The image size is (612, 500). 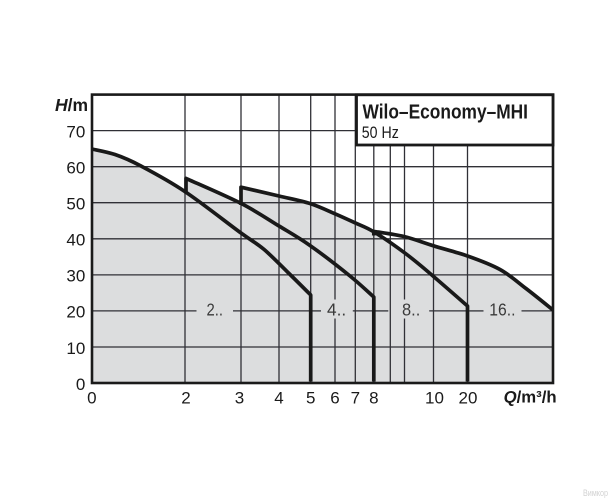 I want to click on svg-text: 6, so click(x=334, y=397).